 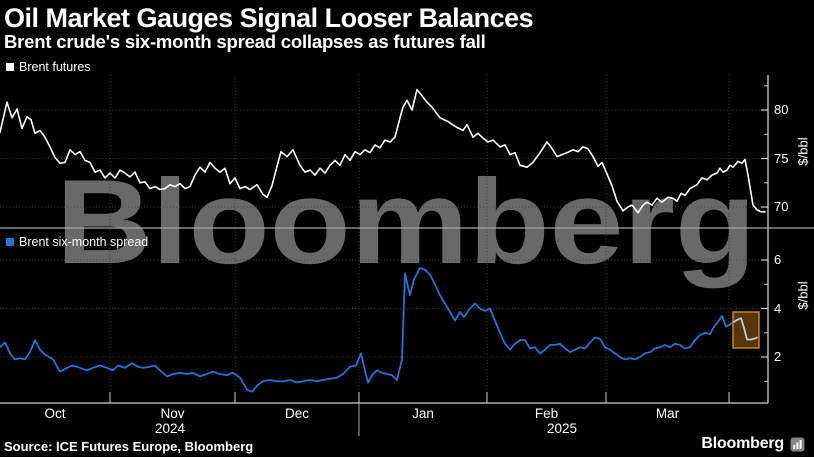 What do you see at coordinates (10, 67) in the screenshot?
I see `futures-legend-swatch` at bounding box center [10, 67].